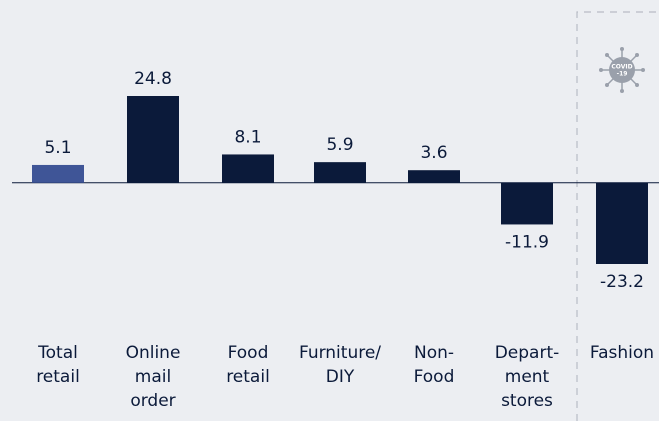 The image size is (659, 421). I want to click on x-tick-label: DIY, so click(340, 377).